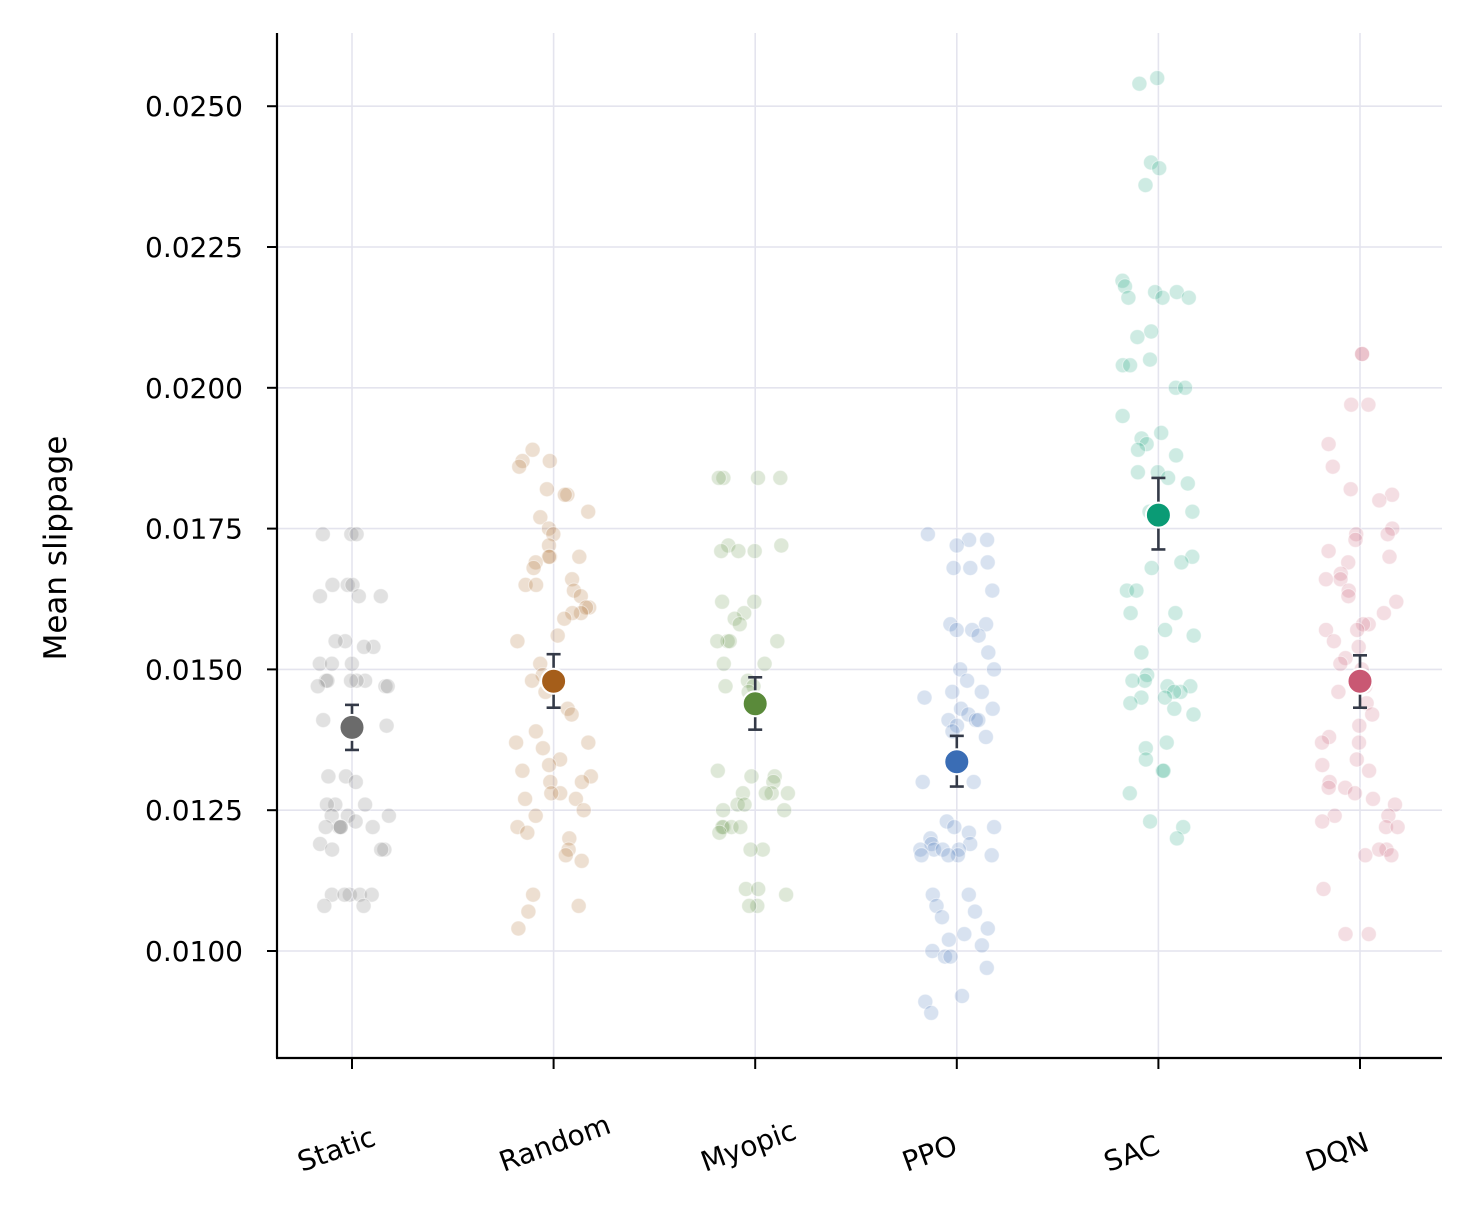  Describe the element at coordinates (194, 951) in the screenshot. I see `y-tick-label: 0.0100` at that location.